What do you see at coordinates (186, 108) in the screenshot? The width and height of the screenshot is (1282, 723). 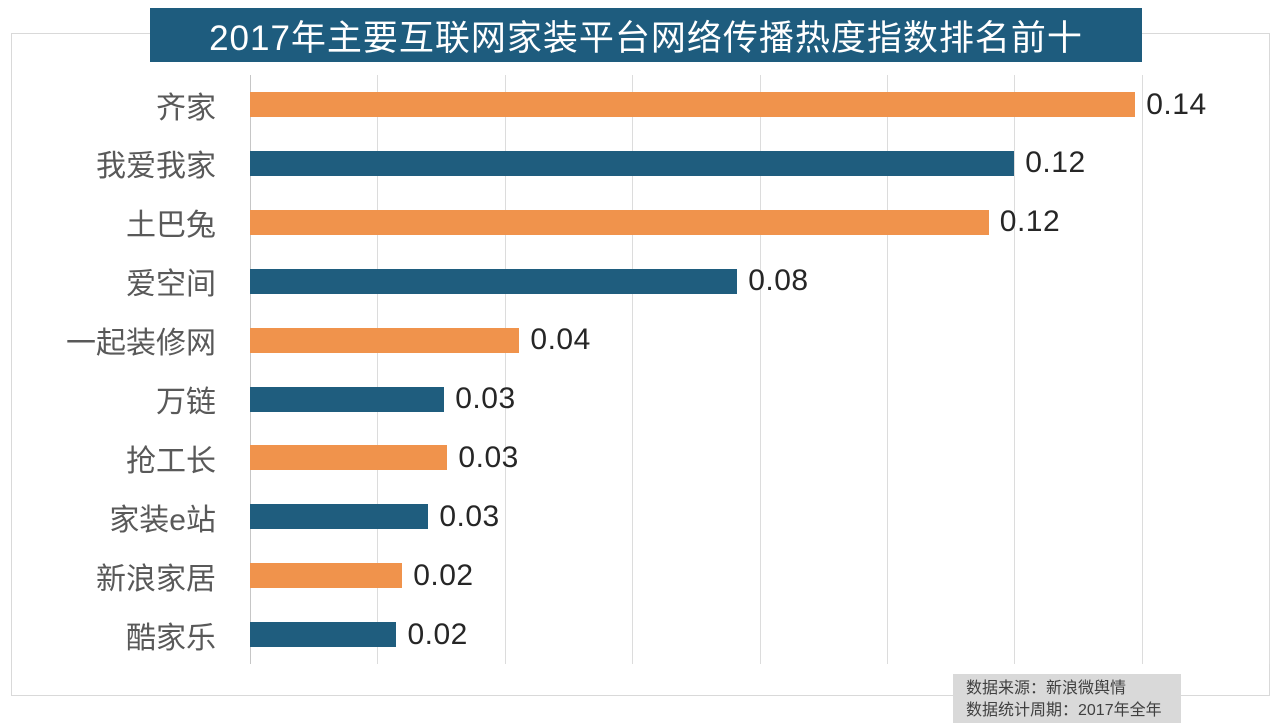 I see `category-label: 齐家` at bounding box center [186, 108].